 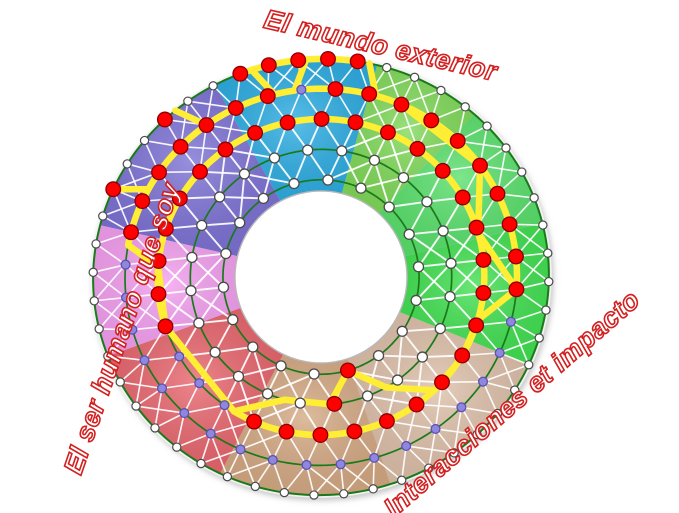 What do you see at coordinates (321, 277) in the screenshot?
I see `center-hole` at bounding box center [321, 277].